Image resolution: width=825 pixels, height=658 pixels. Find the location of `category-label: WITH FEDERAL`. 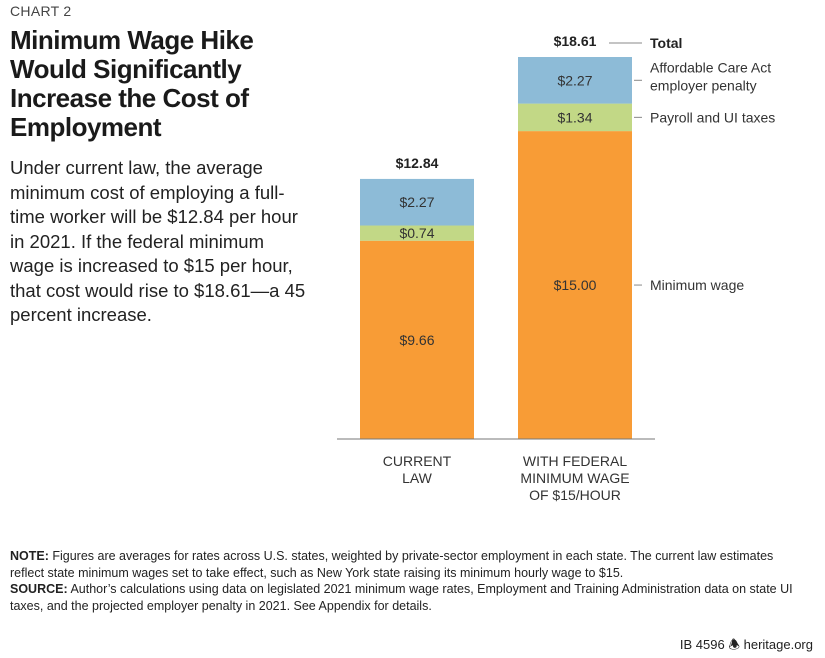

category-label: WITH FEDERAL is located at coordinates (575, 461).